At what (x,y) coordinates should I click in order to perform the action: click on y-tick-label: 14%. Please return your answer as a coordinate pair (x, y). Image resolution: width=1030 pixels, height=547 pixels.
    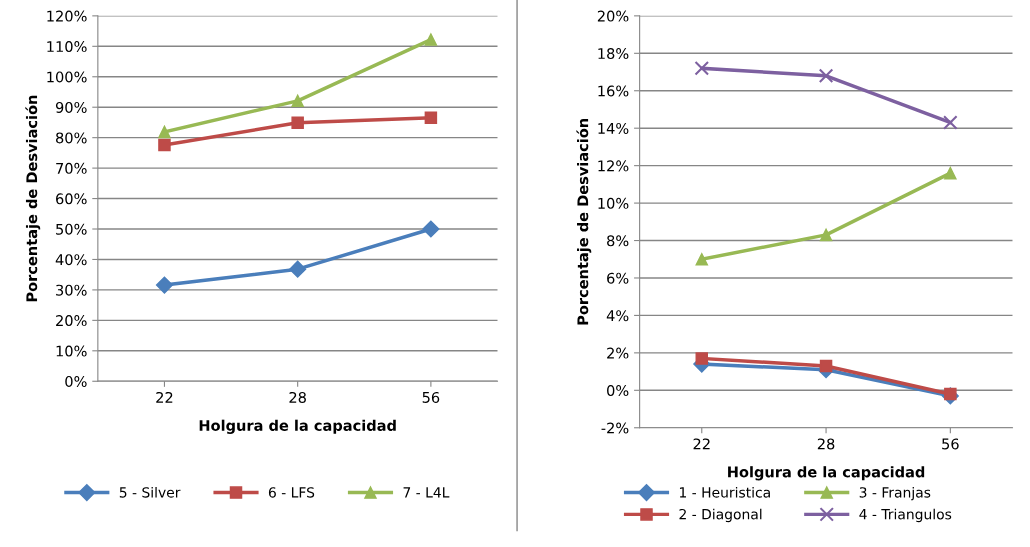
    Looking at the image, I should click on (613, 128).